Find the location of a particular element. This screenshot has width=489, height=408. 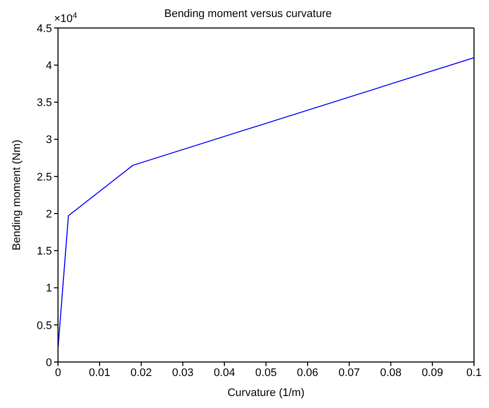

x-tick-label: 0.02 is located at coordinates (141, 372).